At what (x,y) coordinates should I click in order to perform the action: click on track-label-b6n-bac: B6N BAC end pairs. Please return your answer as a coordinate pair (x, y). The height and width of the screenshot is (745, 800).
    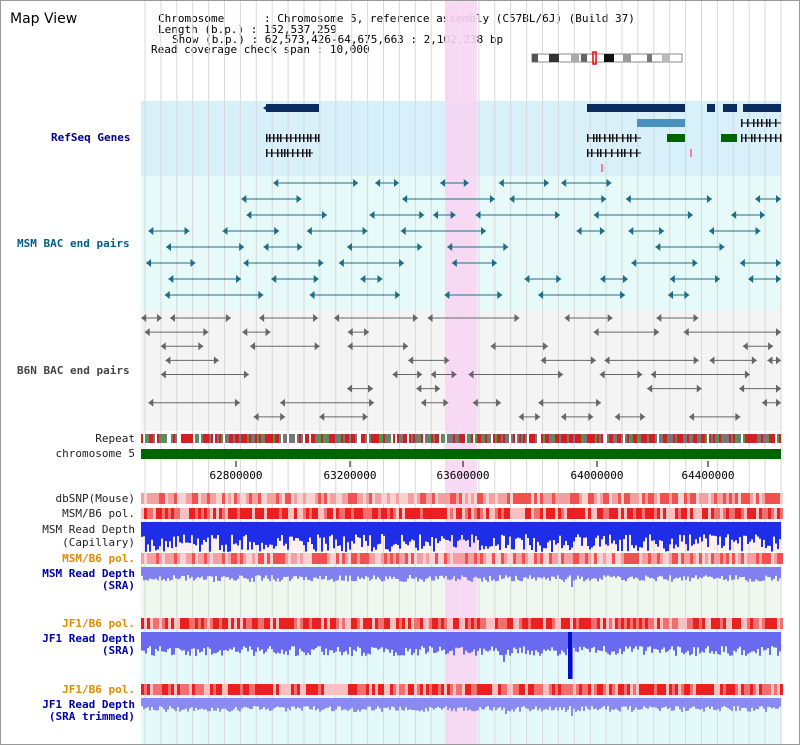
    Looking at the image, I should click on (73, 370).